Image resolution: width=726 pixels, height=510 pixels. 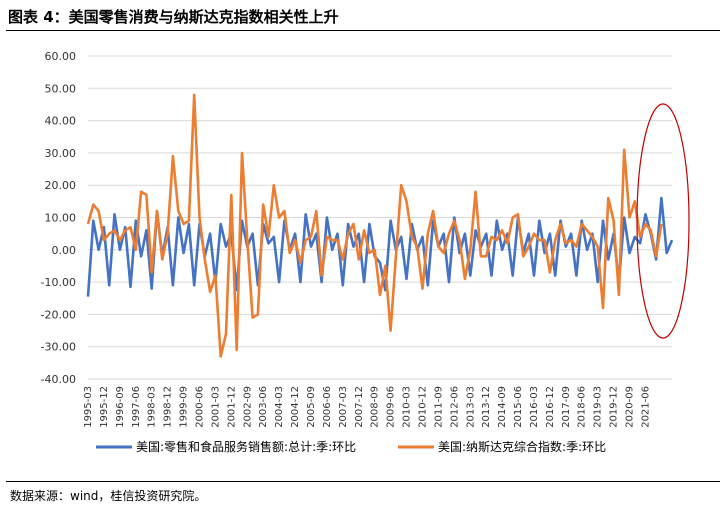 I want to click on legend: 美国:零售和食品服务销售额:总计:季:环比 美国:纳斯达克综合指数:季:环比, so click(x=351, y=446).